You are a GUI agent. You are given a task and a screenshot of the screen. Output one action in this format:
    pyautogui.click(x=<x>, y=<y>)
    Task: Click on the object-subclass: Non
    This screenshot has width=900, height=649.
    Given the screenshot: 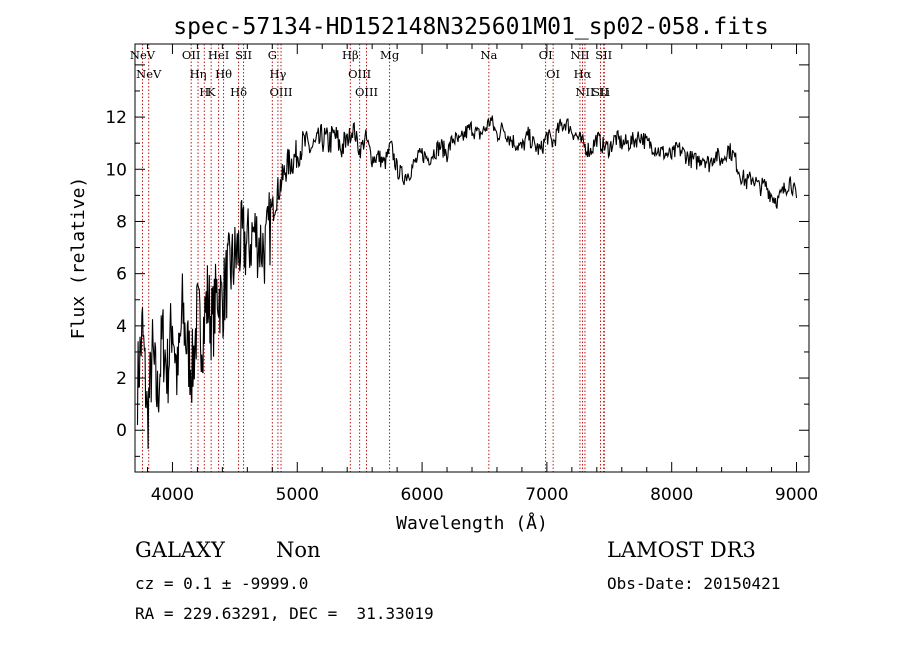 What is the action you would take?
    pyautogui.click(x=298, y=550)
    